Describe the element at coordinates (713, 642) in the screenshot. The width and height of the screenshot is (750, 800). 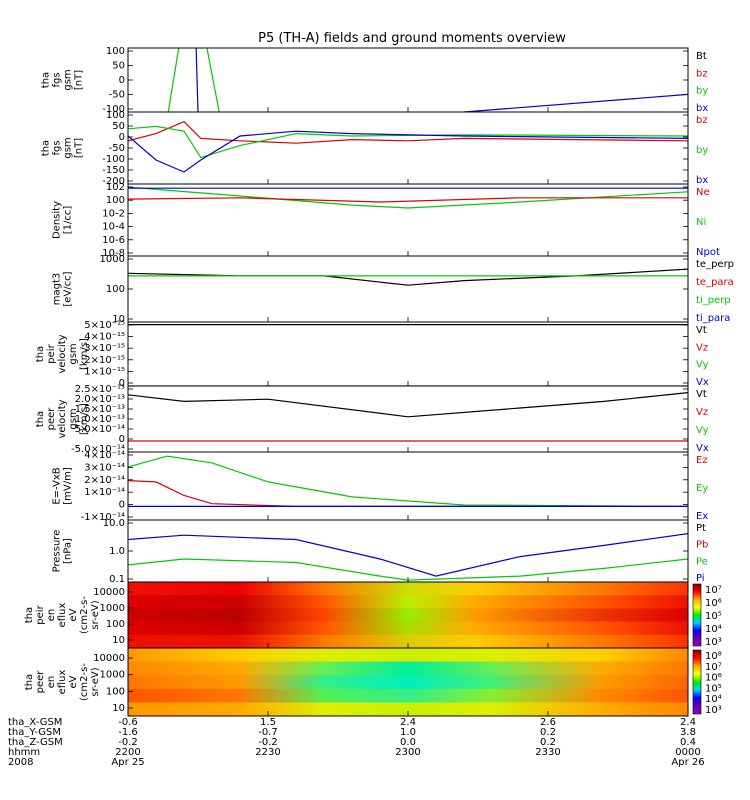
I see `colorbar-tick-label: 10³` at that location.